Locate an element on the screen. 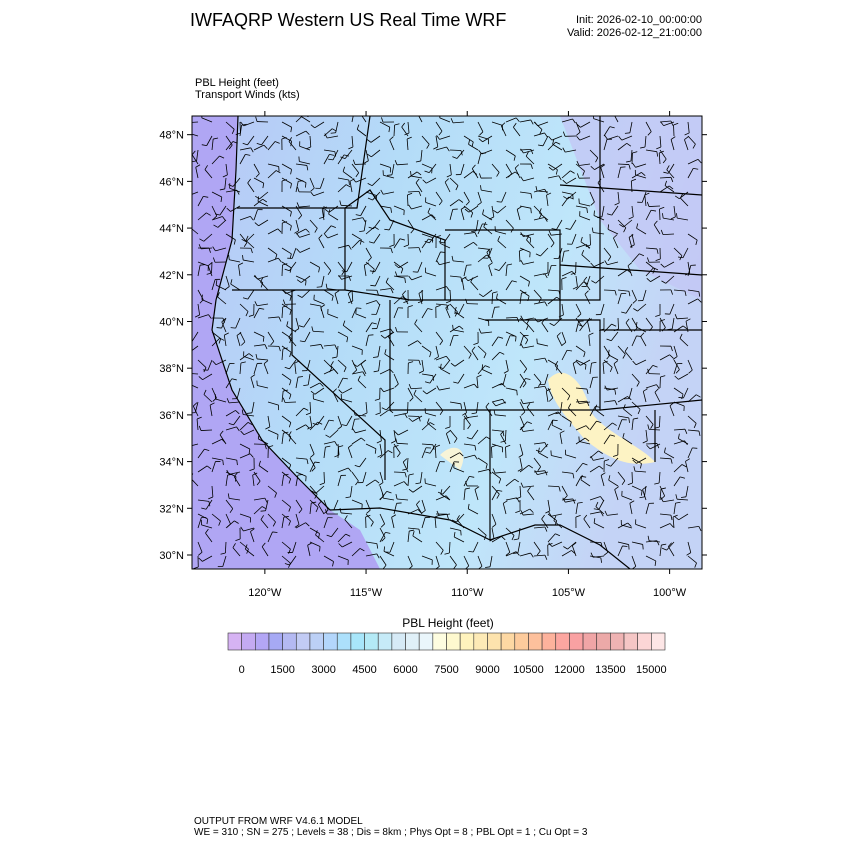 The image size is (850, 850). lat-tick-label: 30°N is located at coordinates (171, 556).